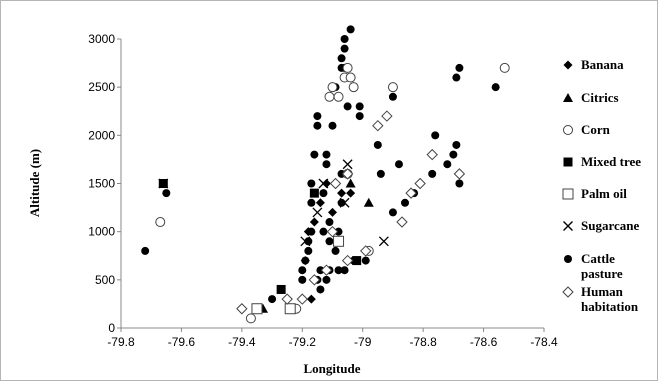  I want to click on y-tick-label: 1000, so click(101, 232).